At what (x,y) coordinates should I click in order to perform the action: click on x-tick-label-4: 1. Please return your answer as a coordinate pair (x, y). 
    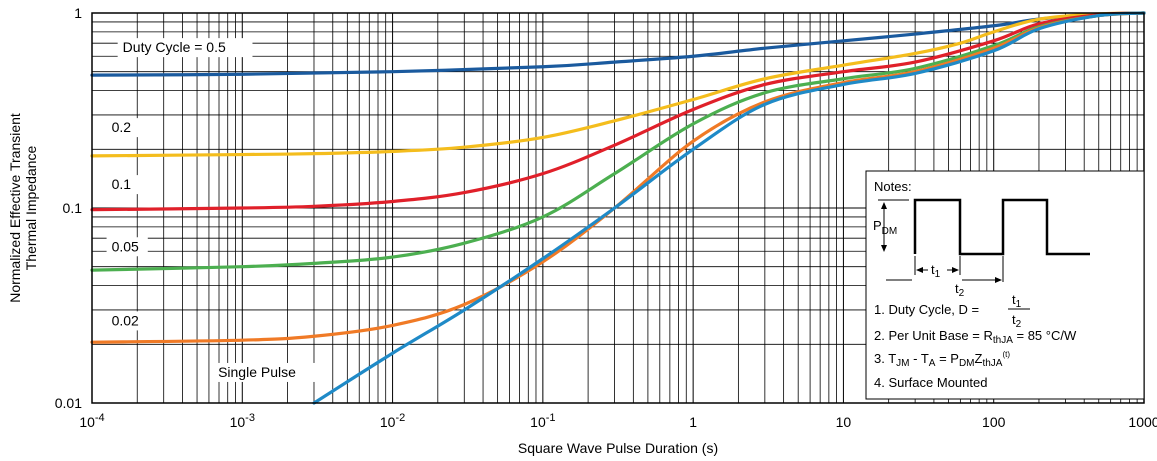
    Looking at the image, I should click on (693, 422).